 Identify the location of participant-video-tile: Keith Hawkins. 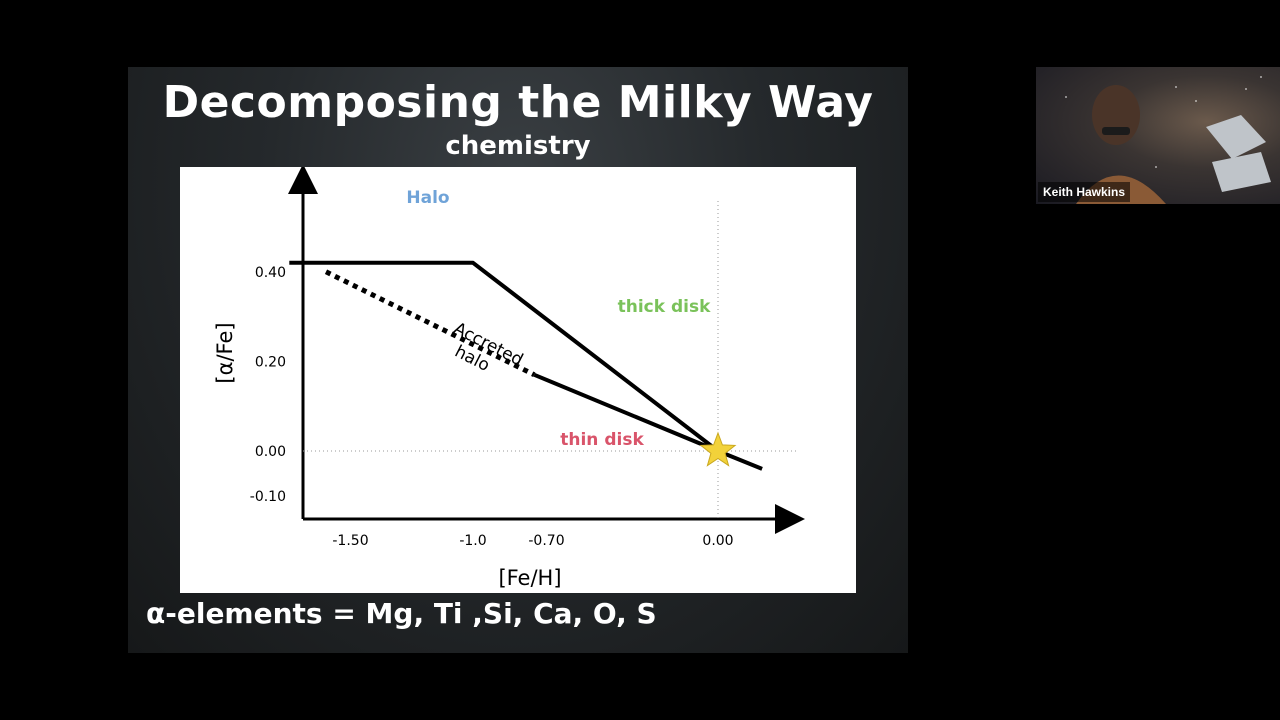
(1158, 135).